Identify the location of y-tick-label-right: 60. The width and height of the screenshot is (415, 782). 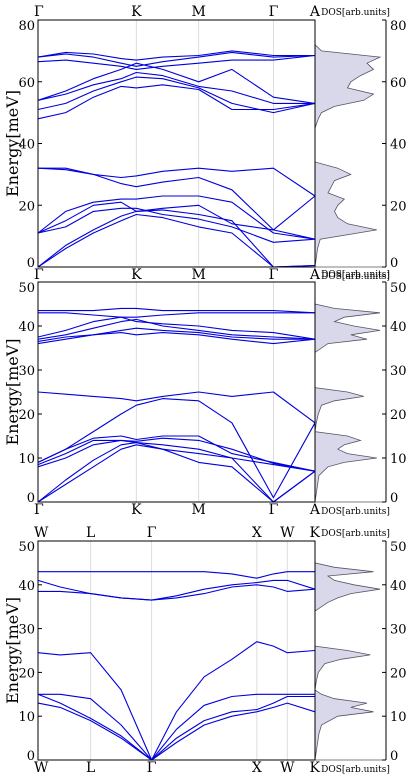
(398, 83).